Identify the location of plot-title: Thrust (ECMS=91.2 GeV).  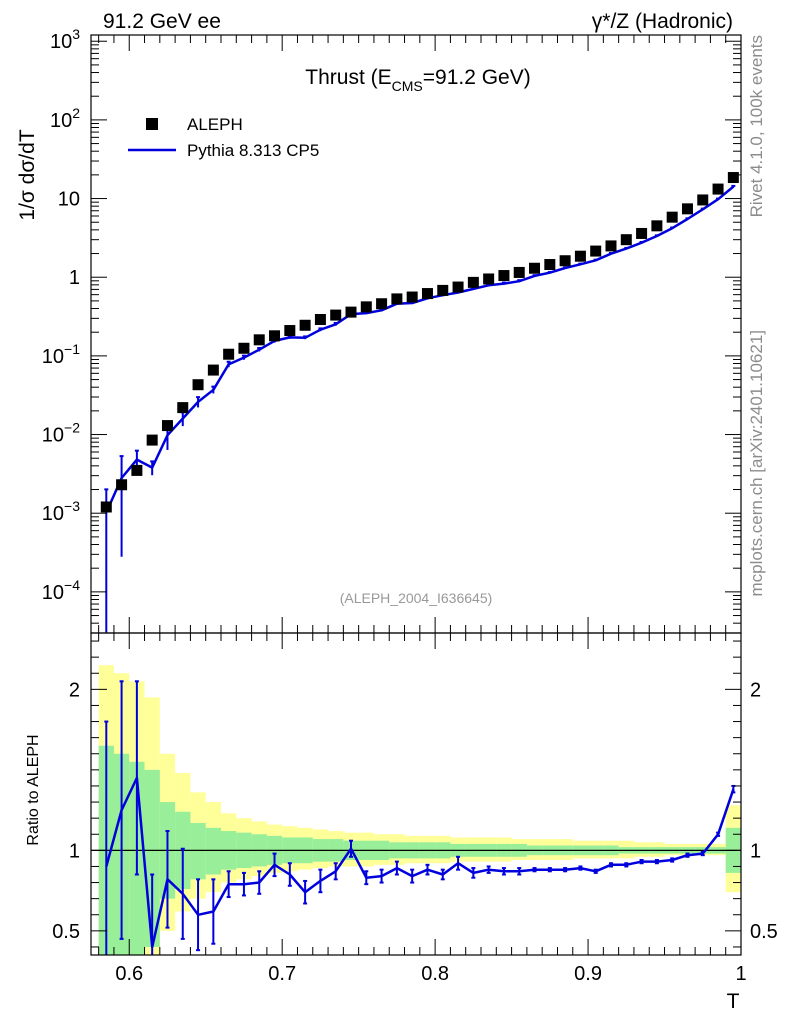
(417, 80).